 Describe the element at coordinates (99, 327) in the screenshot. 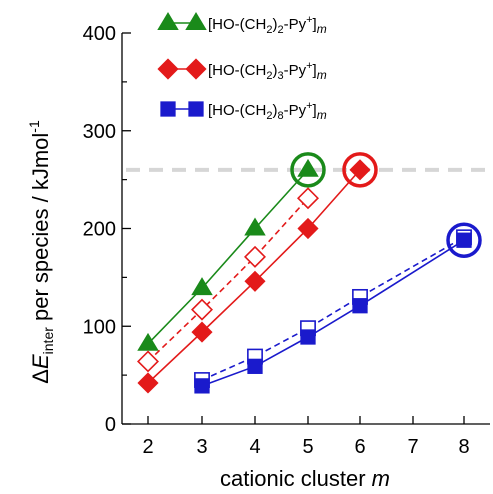

I see `y-tick-label: 100` at that location.